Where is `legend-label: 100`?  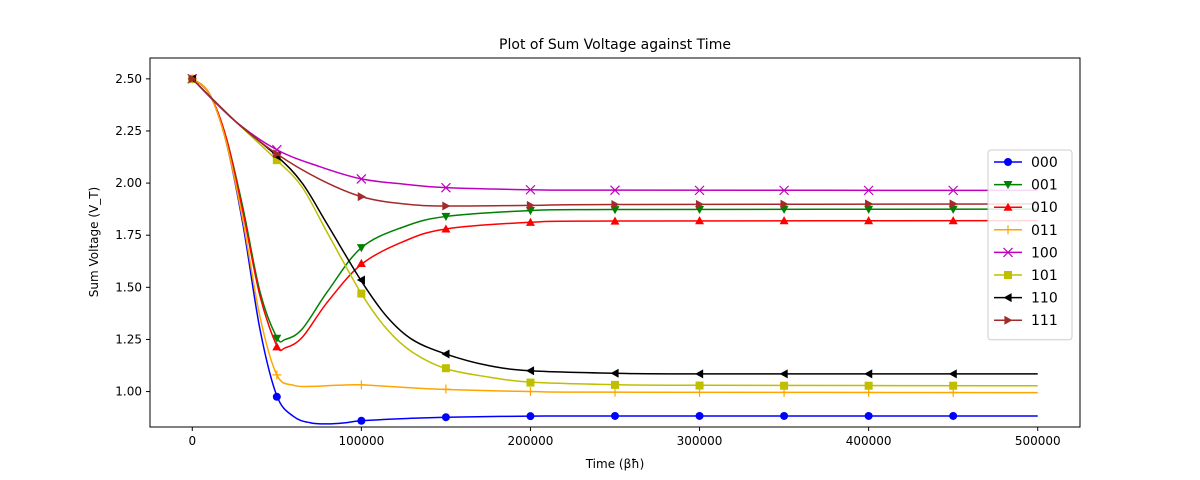 legend-label: 100 is located at coordinates (1044, 253).